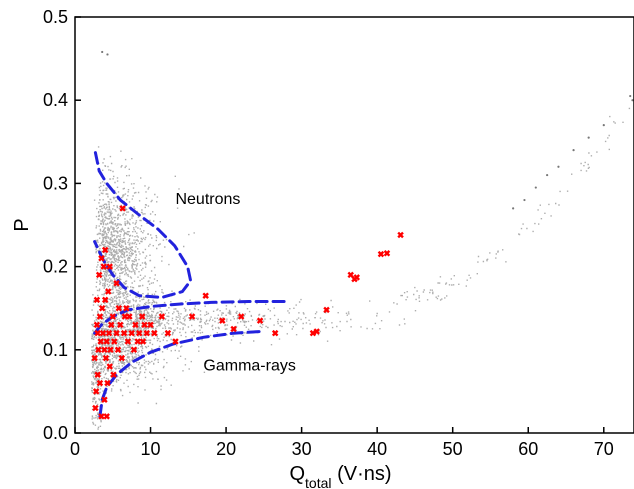 Image resolution: width=634 pixels, height=489 pixels. I want to click on x-tick-label: 20, so click(226, 449).